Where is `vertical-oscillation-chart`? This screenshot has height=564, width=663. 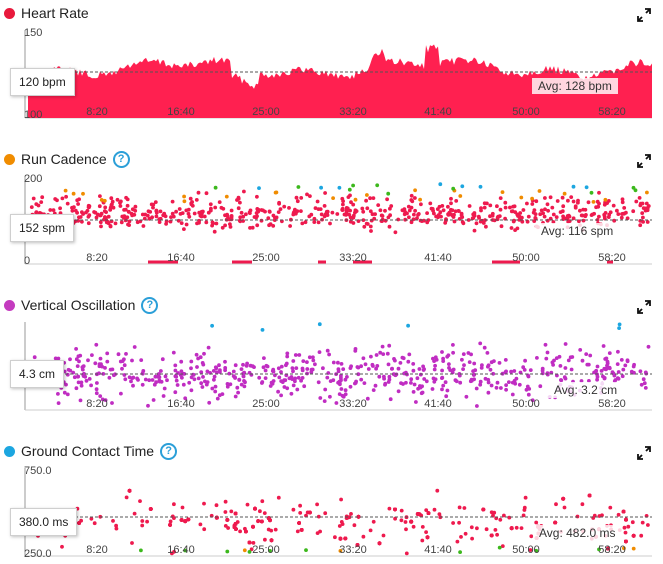 vertical-oscillation-chart is located at coordinates (338, 366).